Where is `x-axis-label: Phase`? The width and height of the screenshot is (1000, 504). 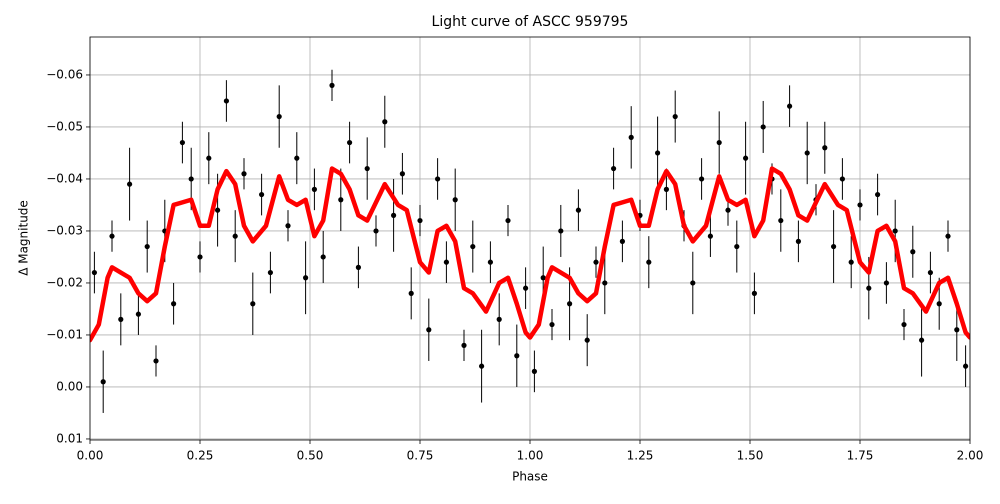 x-axis-label: Phase is located at coordinates (530, 477).